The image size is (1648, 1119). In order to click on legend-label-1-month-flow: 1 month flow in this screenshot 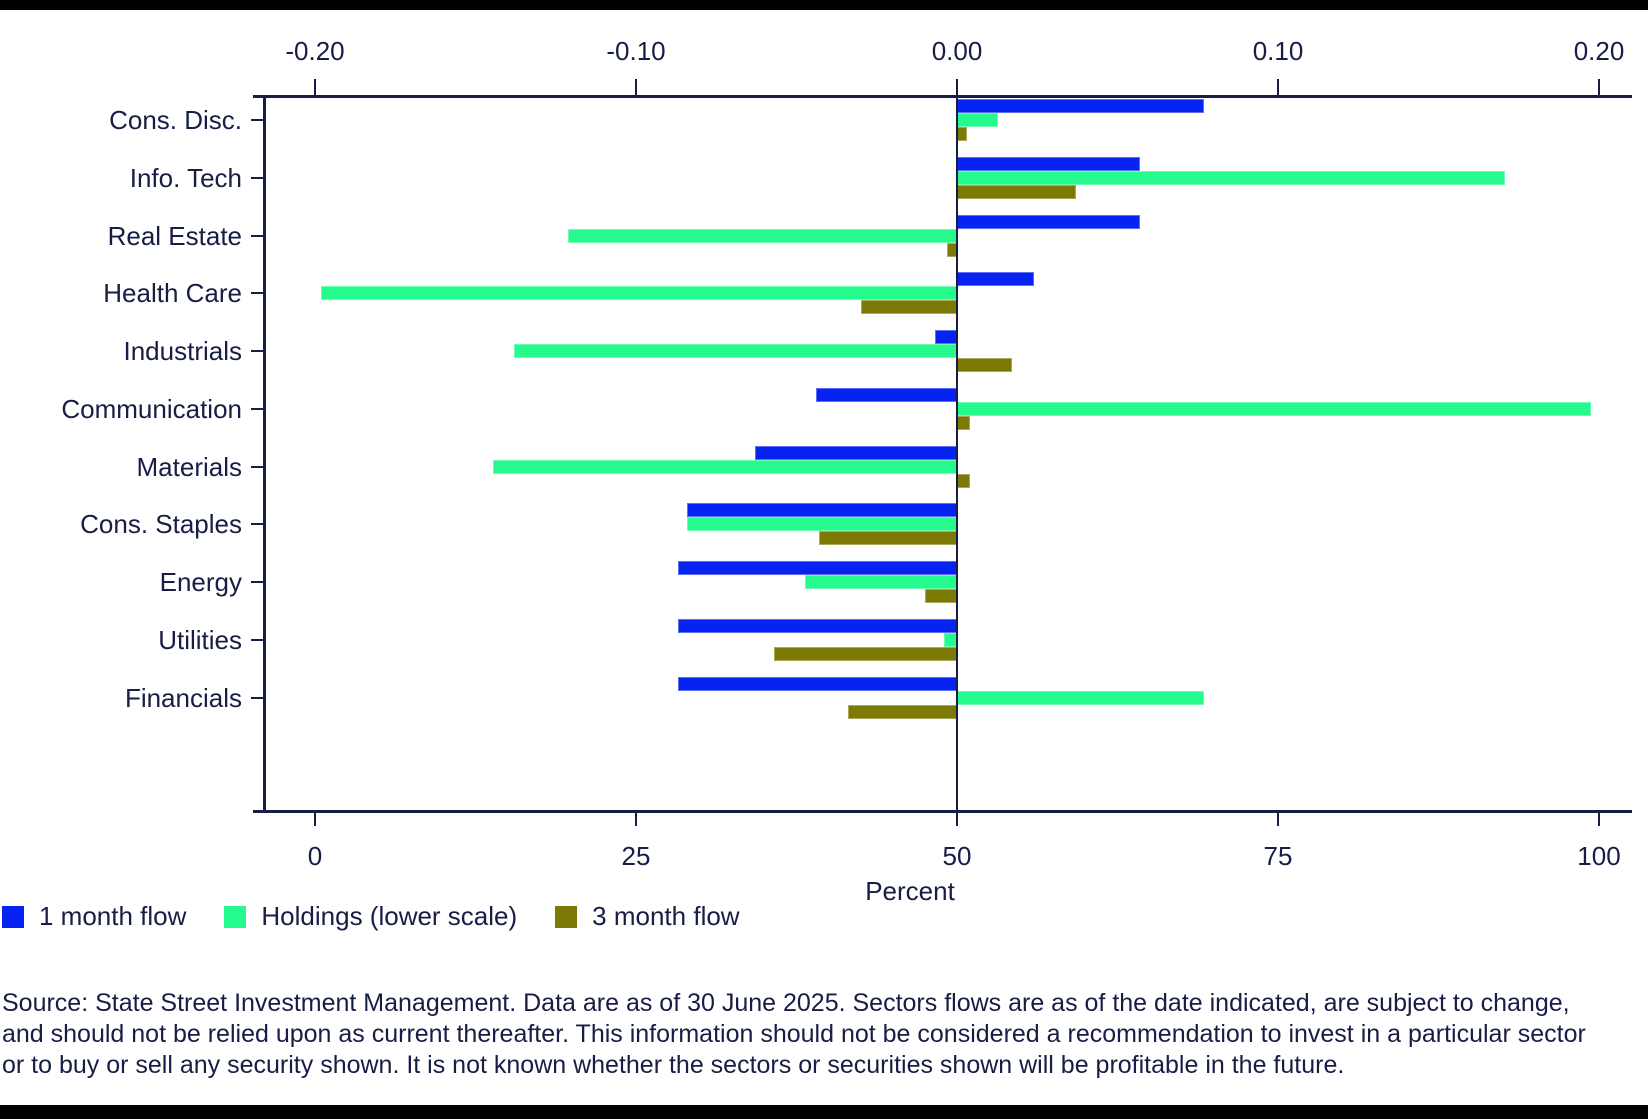, I will do `click(113, 916)`.